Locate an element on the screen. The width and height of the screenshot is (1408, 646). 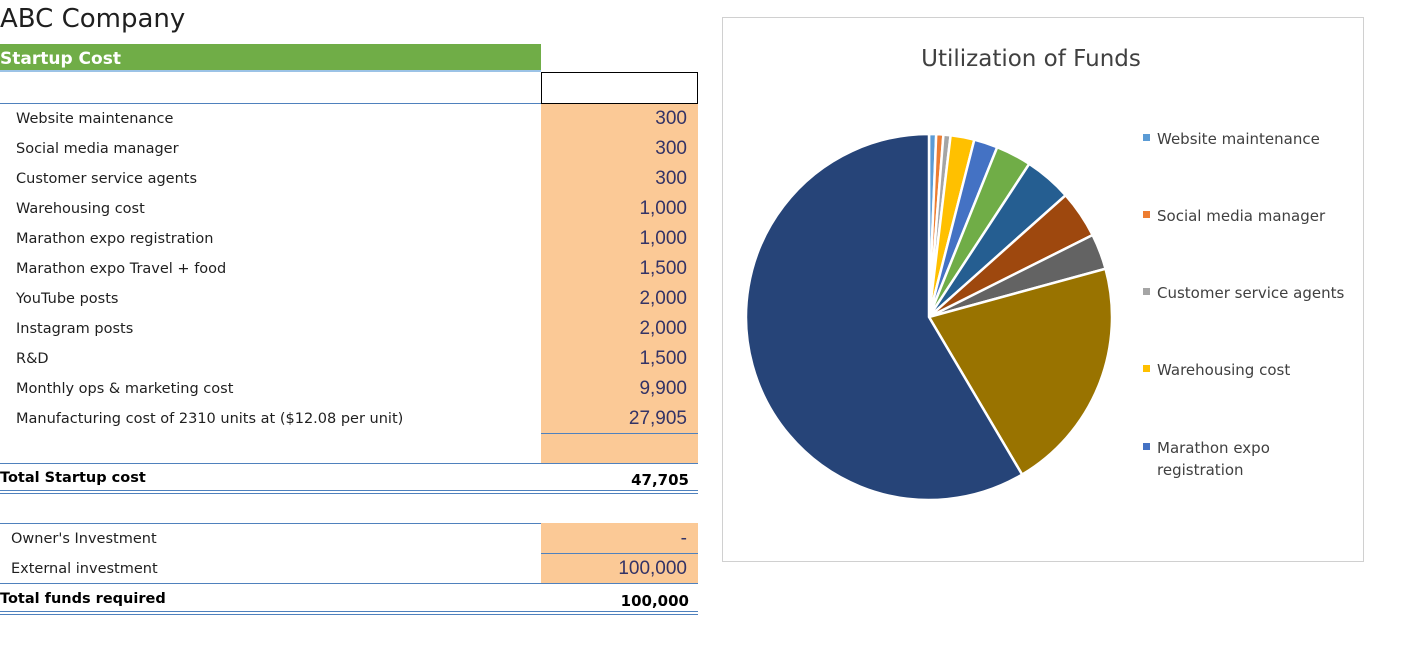
cost-row: Marathon expo Travel + food 1,500 is located at coordinates (349, 269).